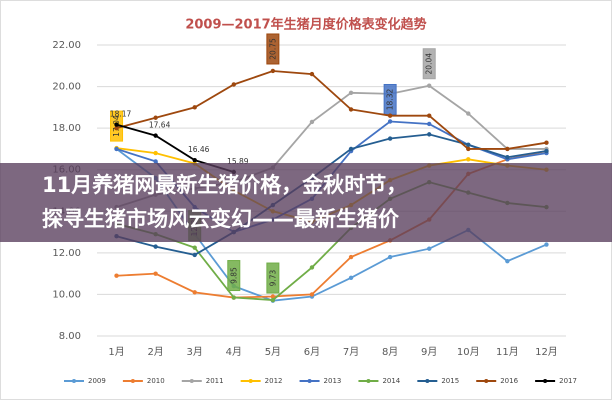  Describe the element at coordinates (509, 381) in the screenshot. I see `legend-label: 2016` at that location.